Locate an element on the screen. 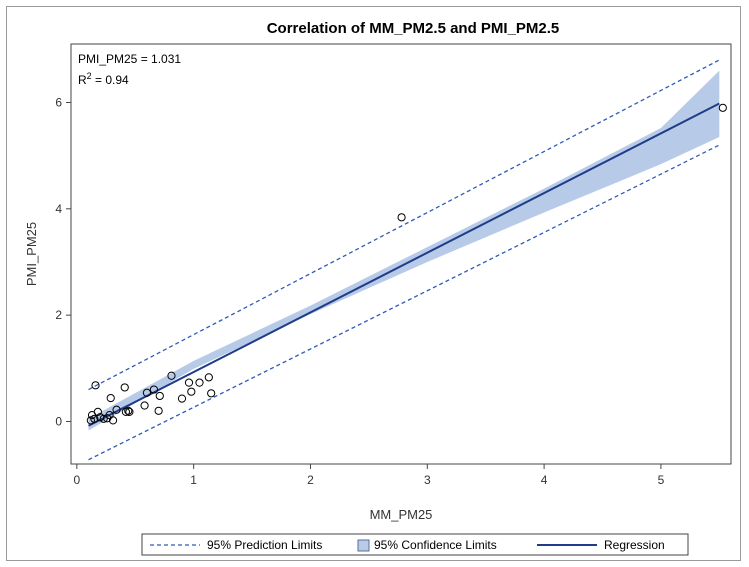 The width and height of the screenshot is (749, 567). y-tick-label: 0 is located at coordinates (58, 421).